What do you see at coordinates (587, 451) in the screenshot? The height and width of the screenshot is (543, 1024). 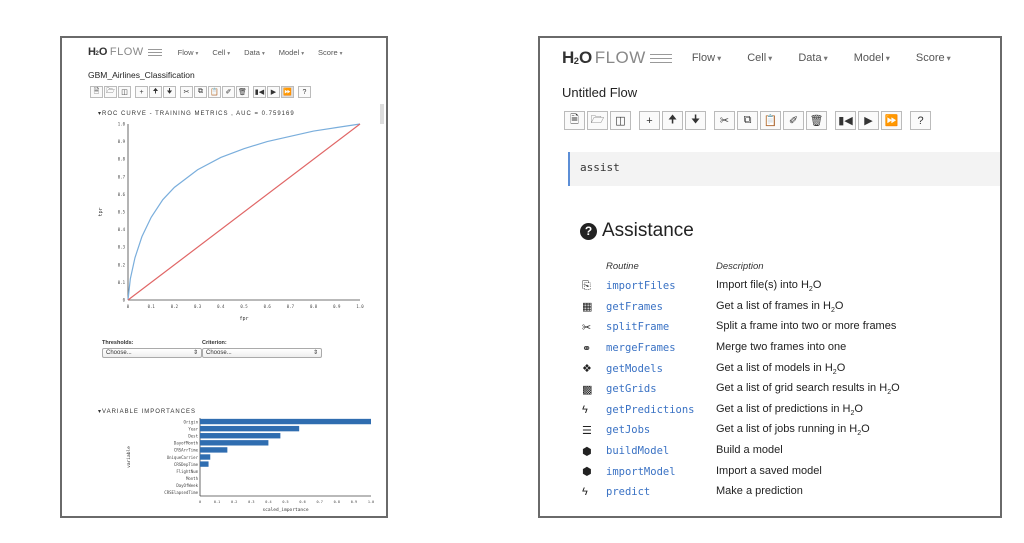 I see `cube-icon: ⬢` at bounding box center [587, 451].